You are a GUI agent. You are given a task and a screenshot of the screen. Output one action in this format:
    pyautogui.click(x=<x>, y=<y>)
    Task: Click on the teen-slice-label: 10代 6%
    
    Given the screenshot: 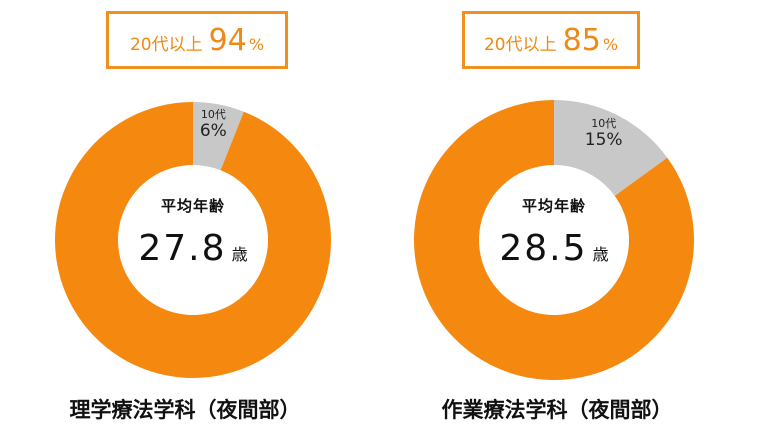 What is the action you would take?
    pyautogui.click(x=213, y=124)
    